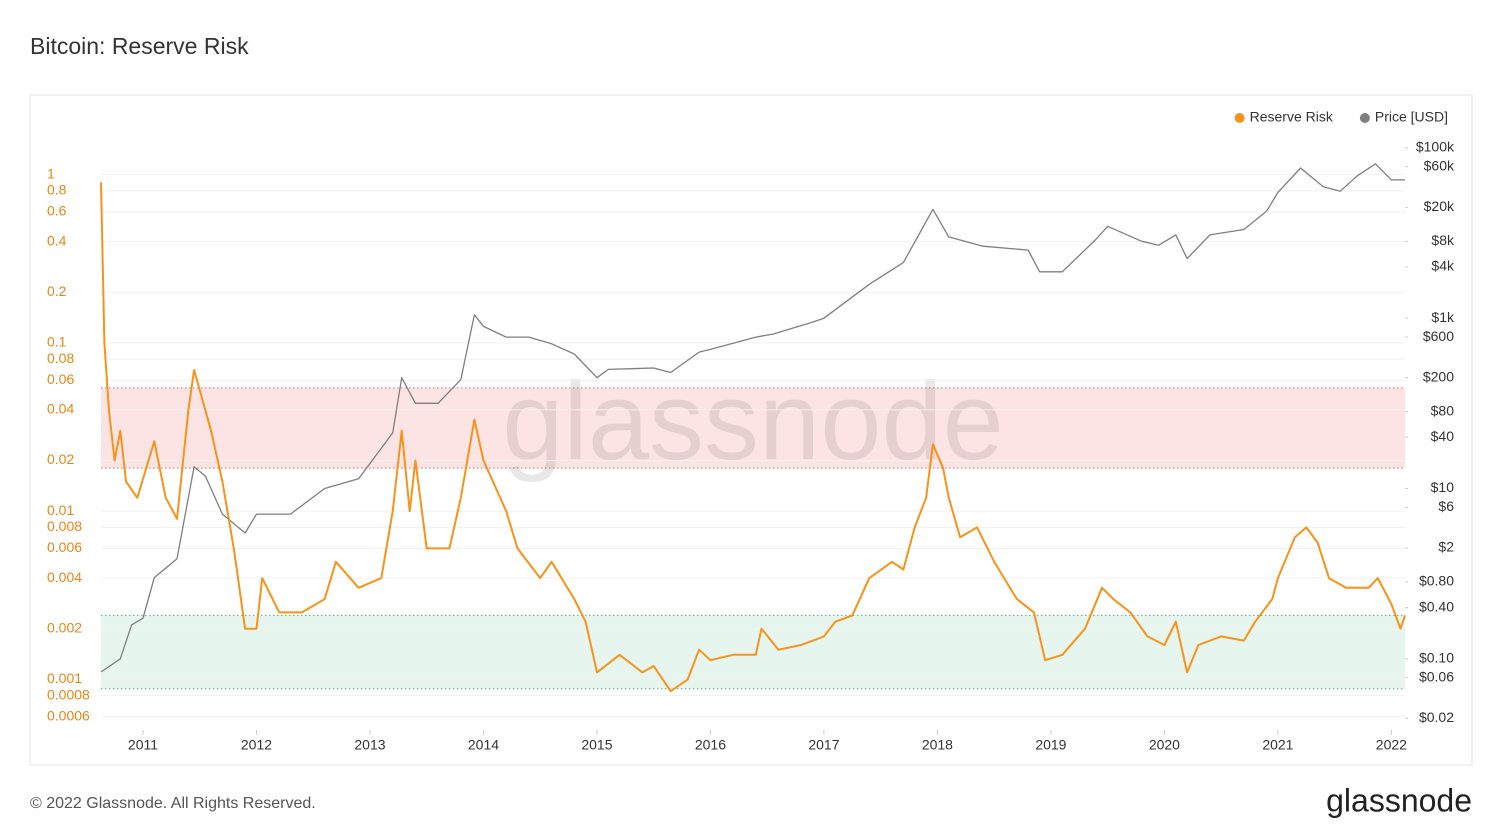  I want to click on y2-tick-label: $4k, so click(1443, 266).